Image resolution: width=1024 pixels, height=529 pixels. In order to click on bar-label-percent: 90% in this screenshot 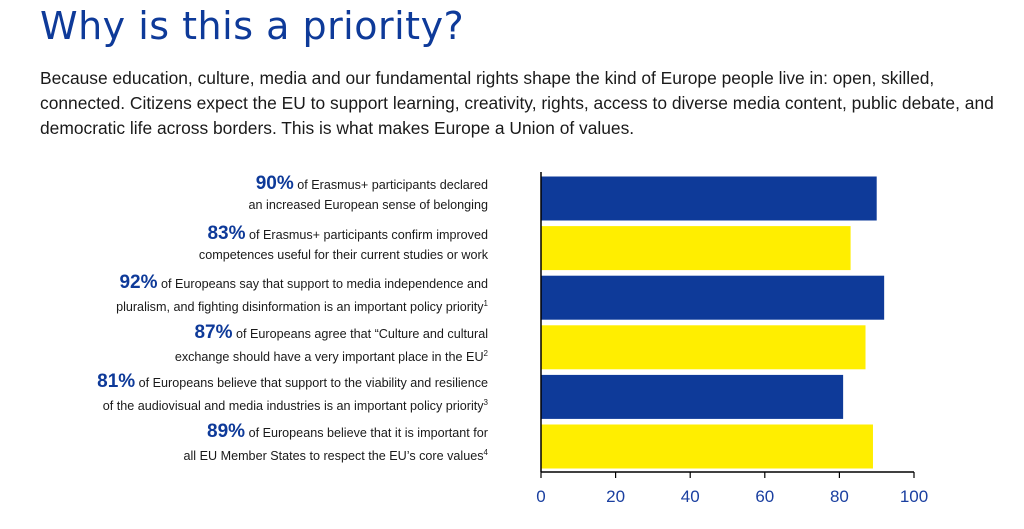, I will do `click(274, 183)`.